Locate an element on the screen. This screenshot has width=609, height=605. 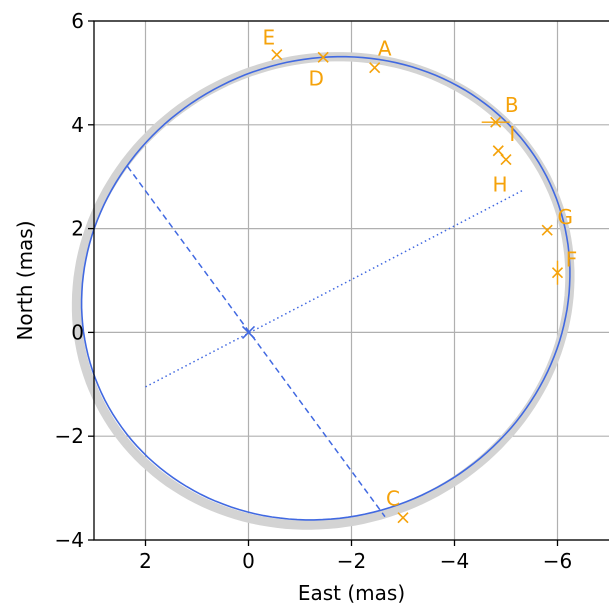
point-label: F is located at coordinates (572, 260).